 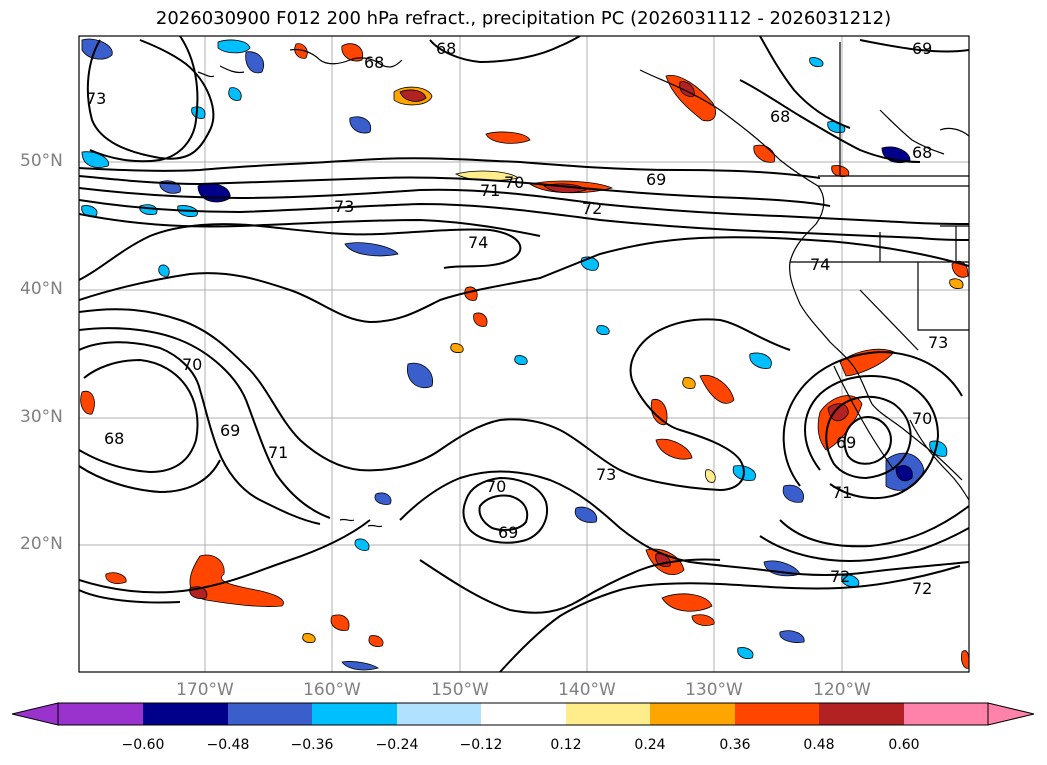 I want to click on lon-label: 120°W, so click(x=842, y=690).